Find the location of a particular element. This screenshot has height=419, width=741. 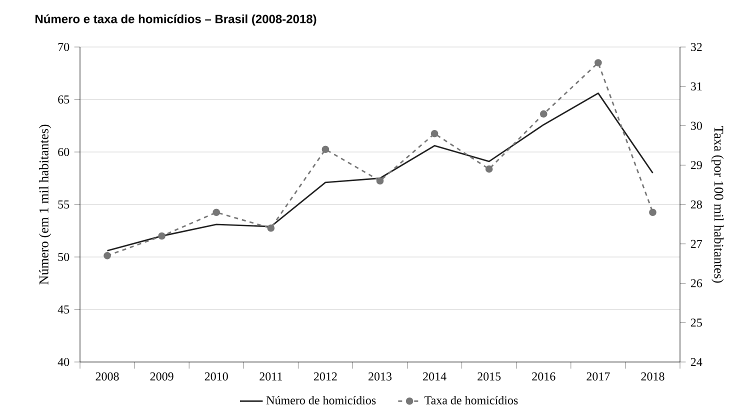

x-tick-label: 2012 is located at coordinates (325, 376).